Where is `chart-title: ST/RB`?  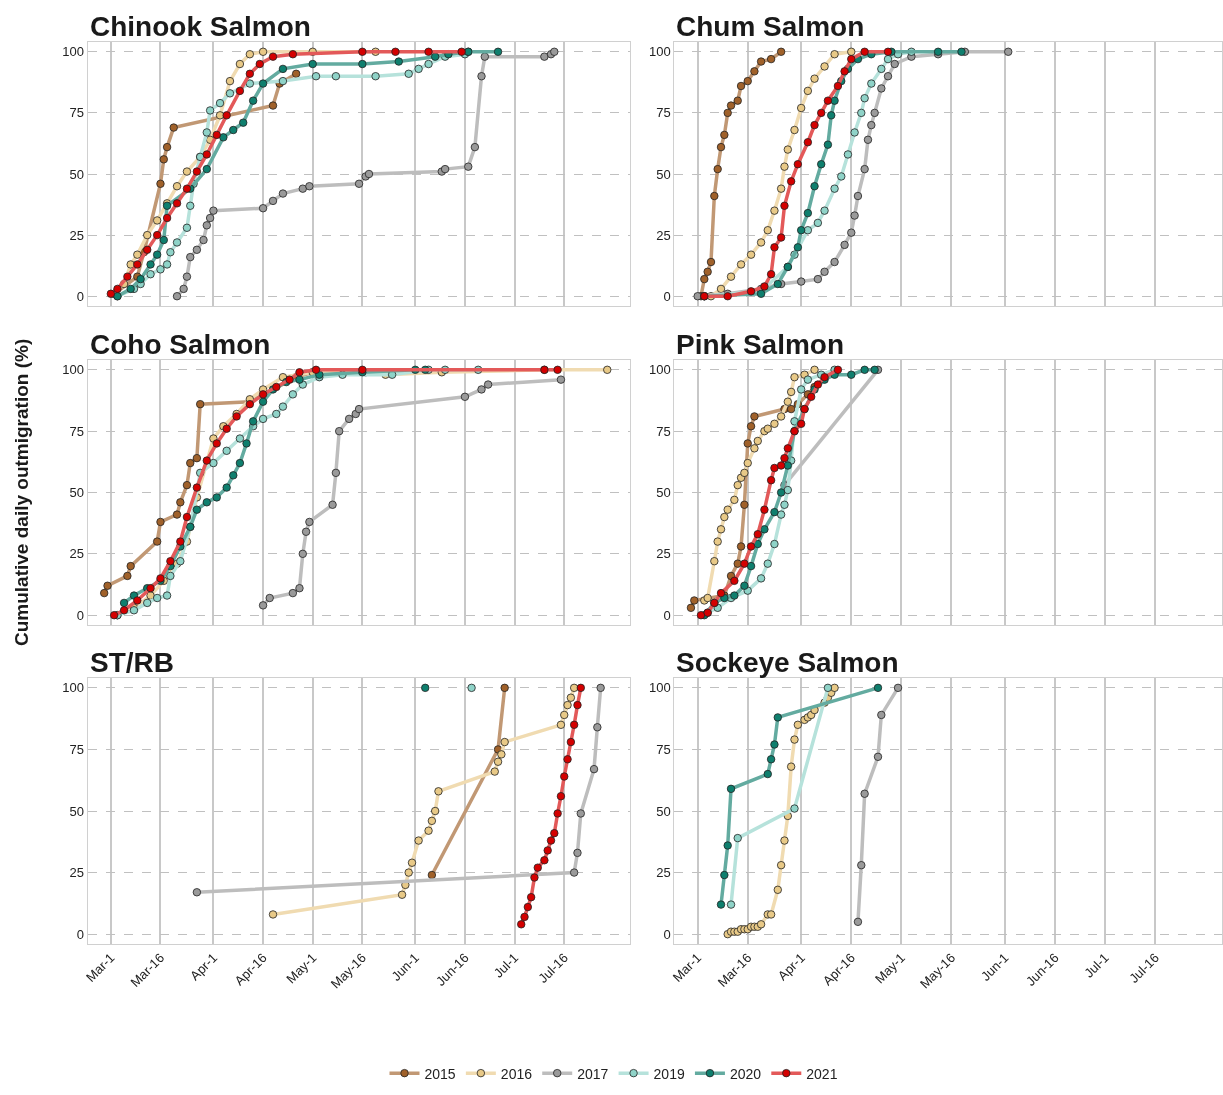
chart-title: ST/RB is located at coordinates (132, 662).